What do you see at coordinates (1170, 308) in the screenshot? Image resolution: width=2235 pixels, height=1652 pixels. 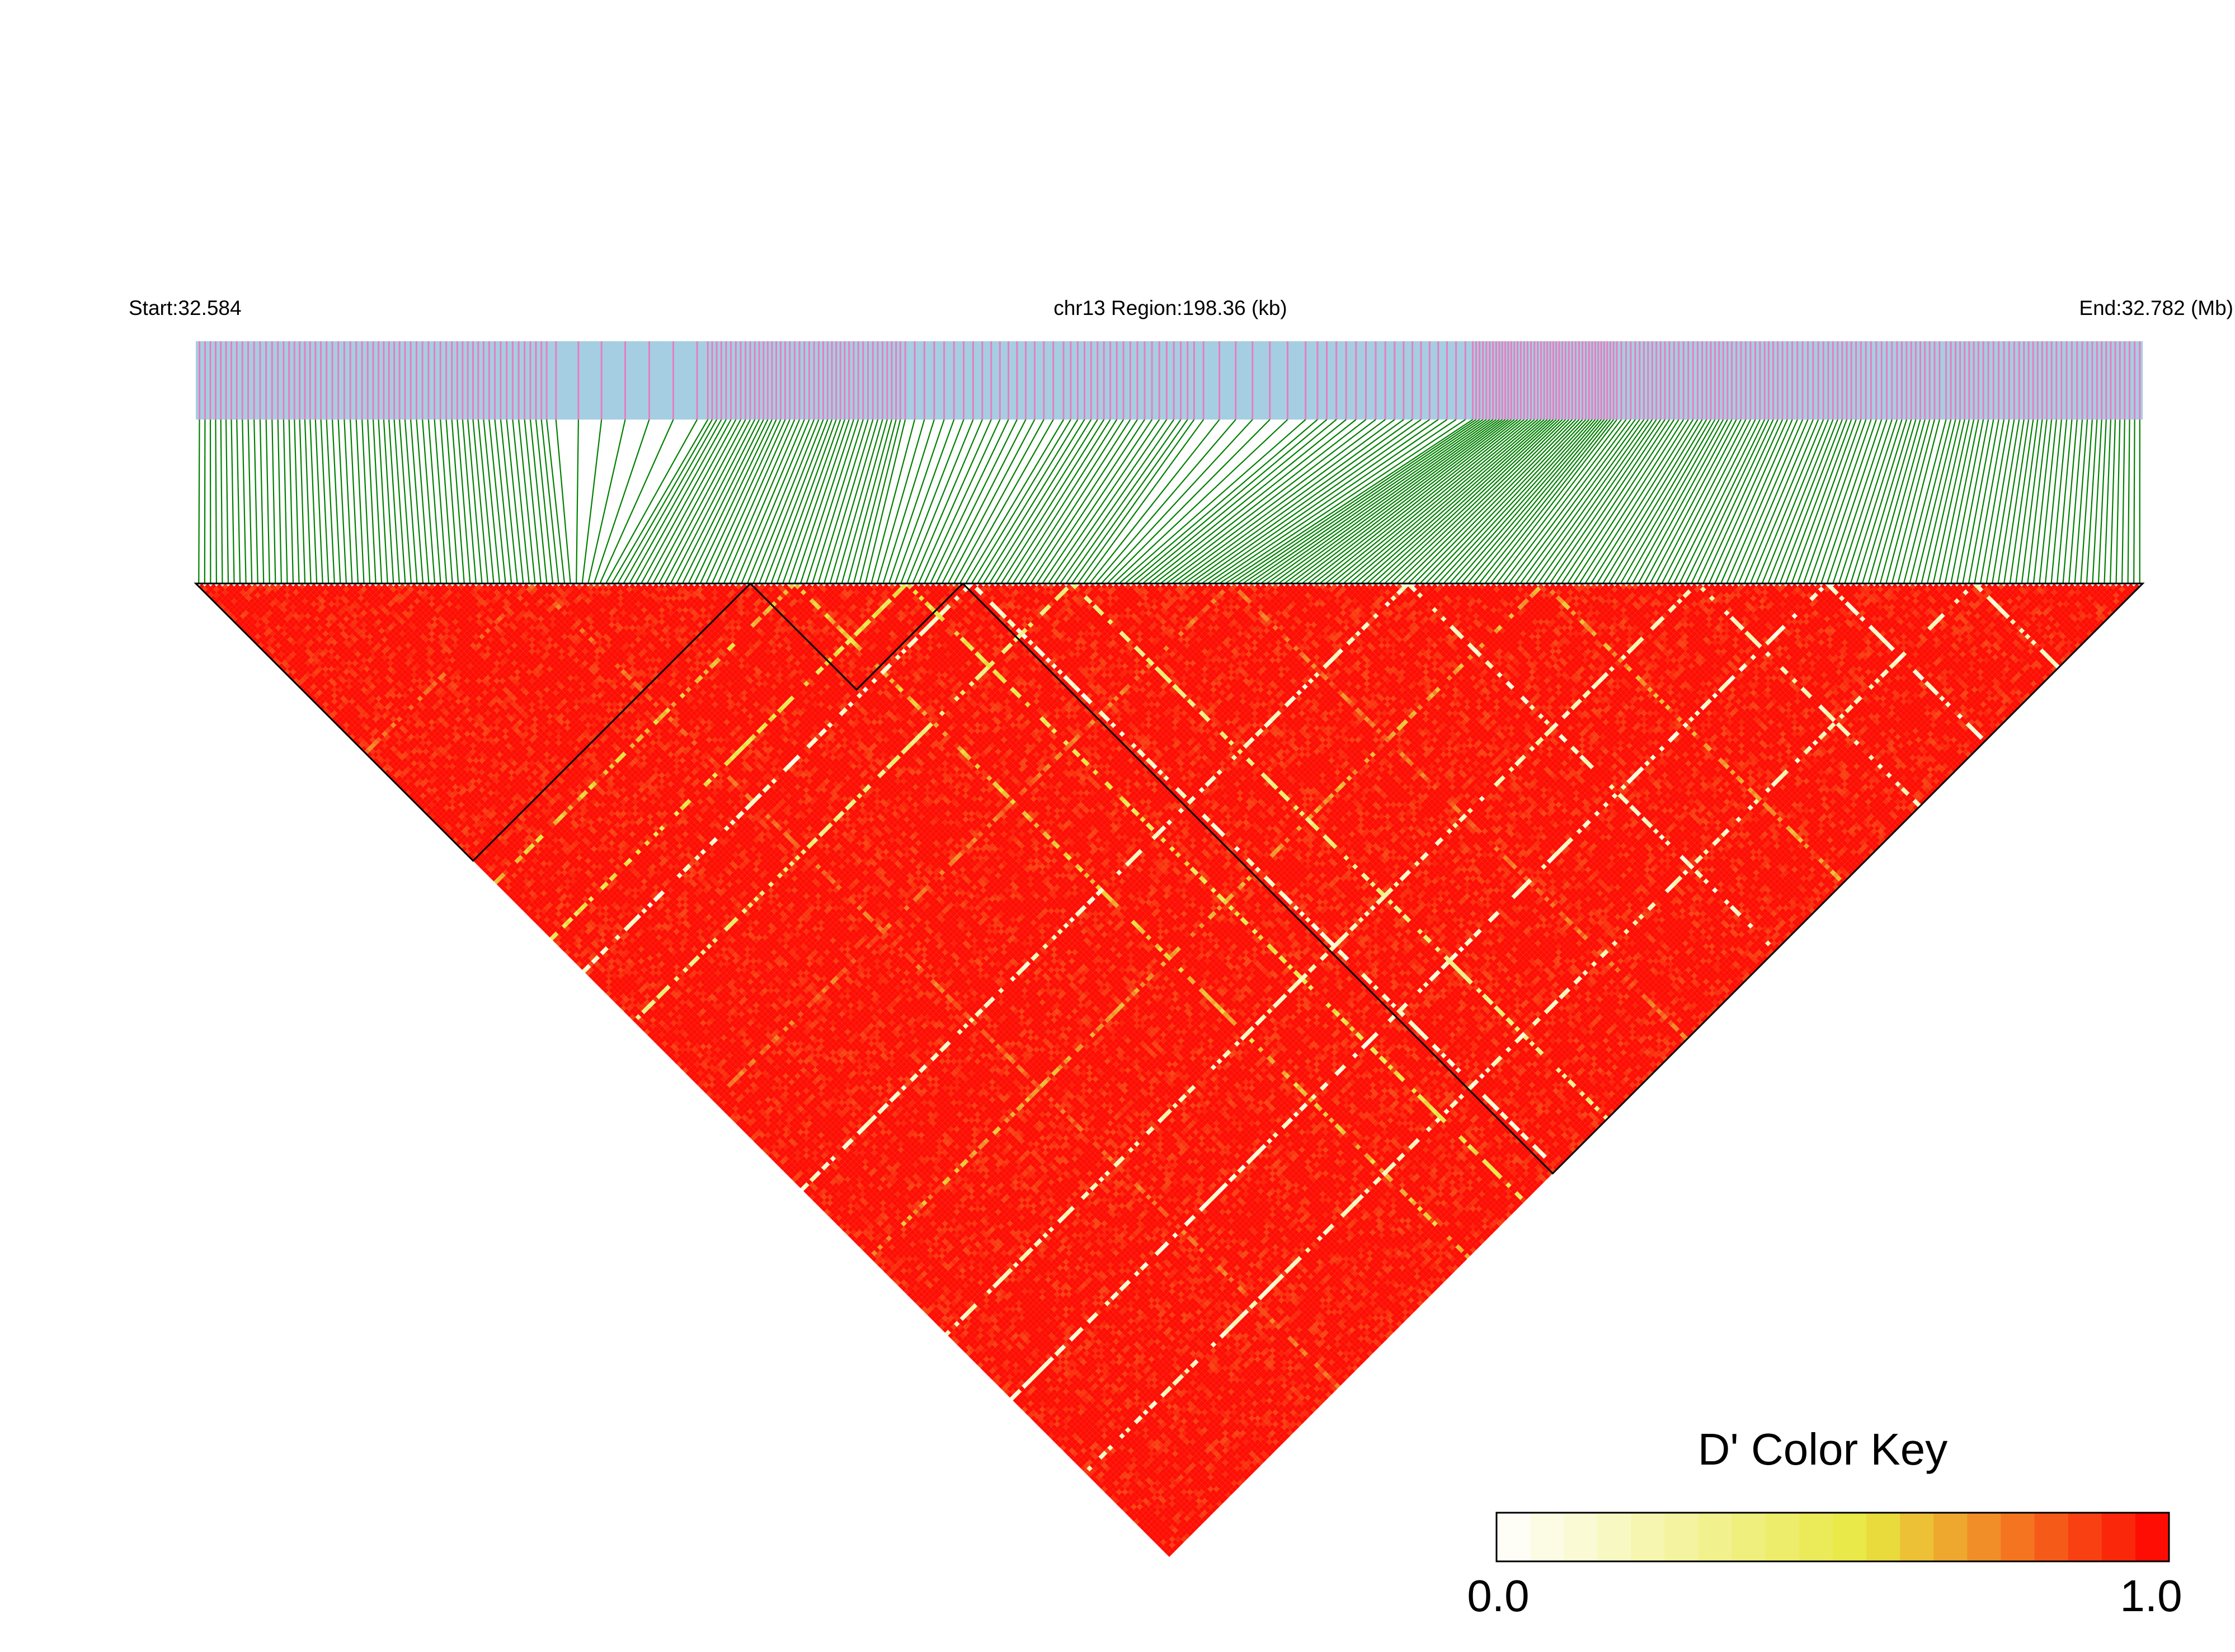 I see `region-title-label: chr13 Region:198.36 (kb)` at bounding box center [1170, 308].